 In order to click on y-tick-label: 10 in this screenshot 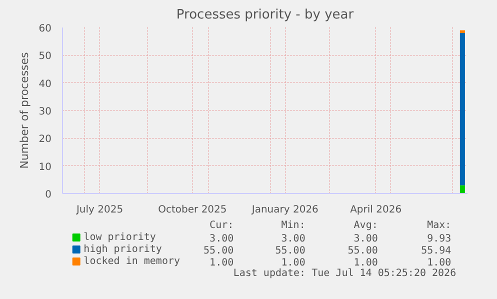, I will do `click(45, 167)`.